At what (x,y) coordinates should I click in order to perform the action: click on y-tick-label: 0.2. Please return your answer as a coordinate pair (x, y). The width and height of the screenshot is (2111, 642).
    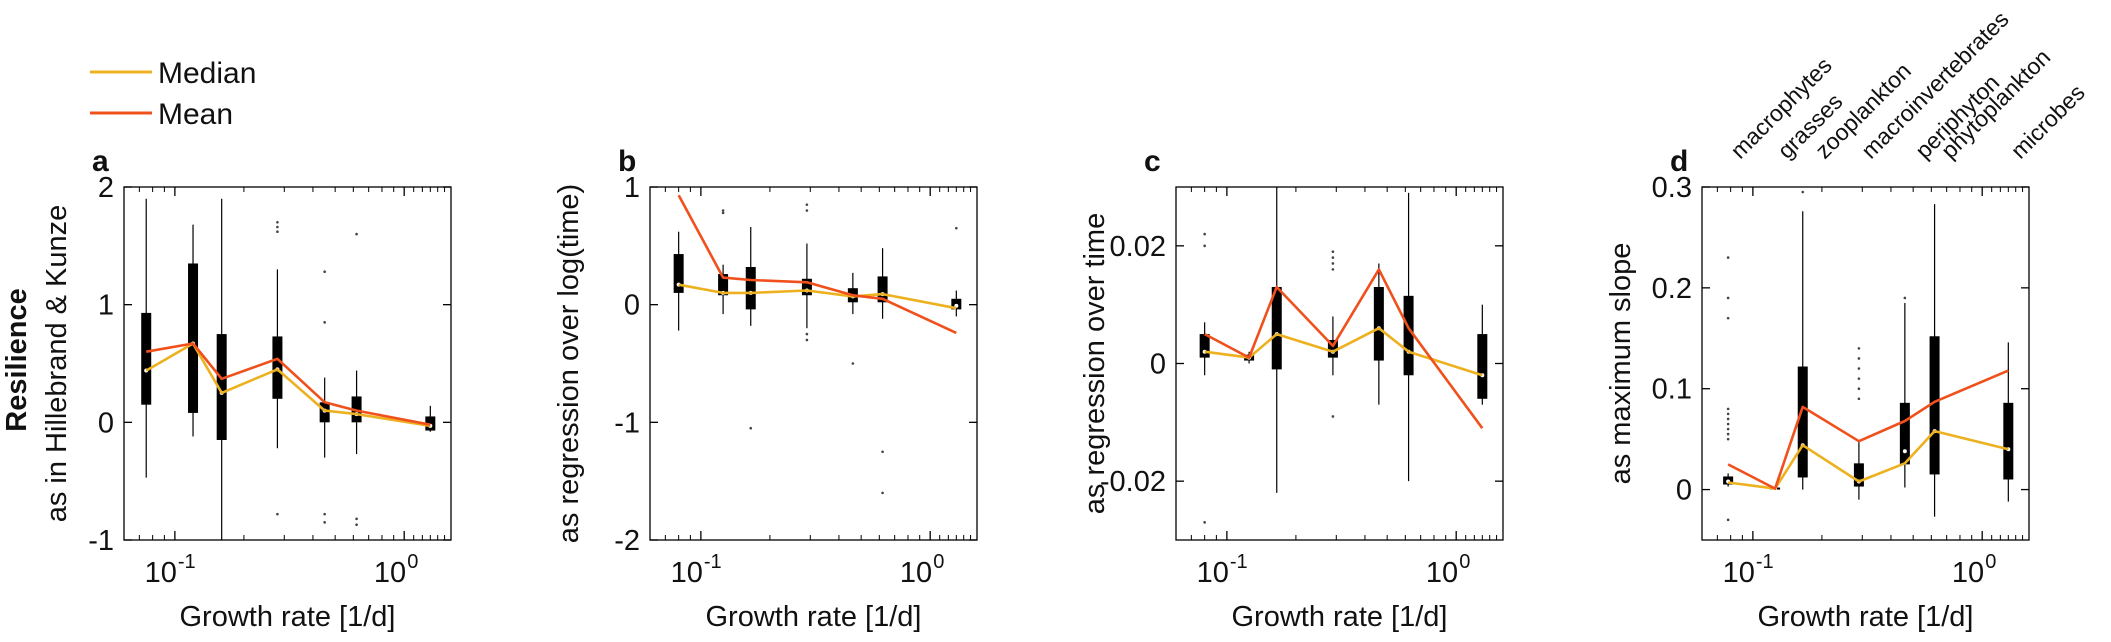
    Looking at the image, I should click on (1672, 289).